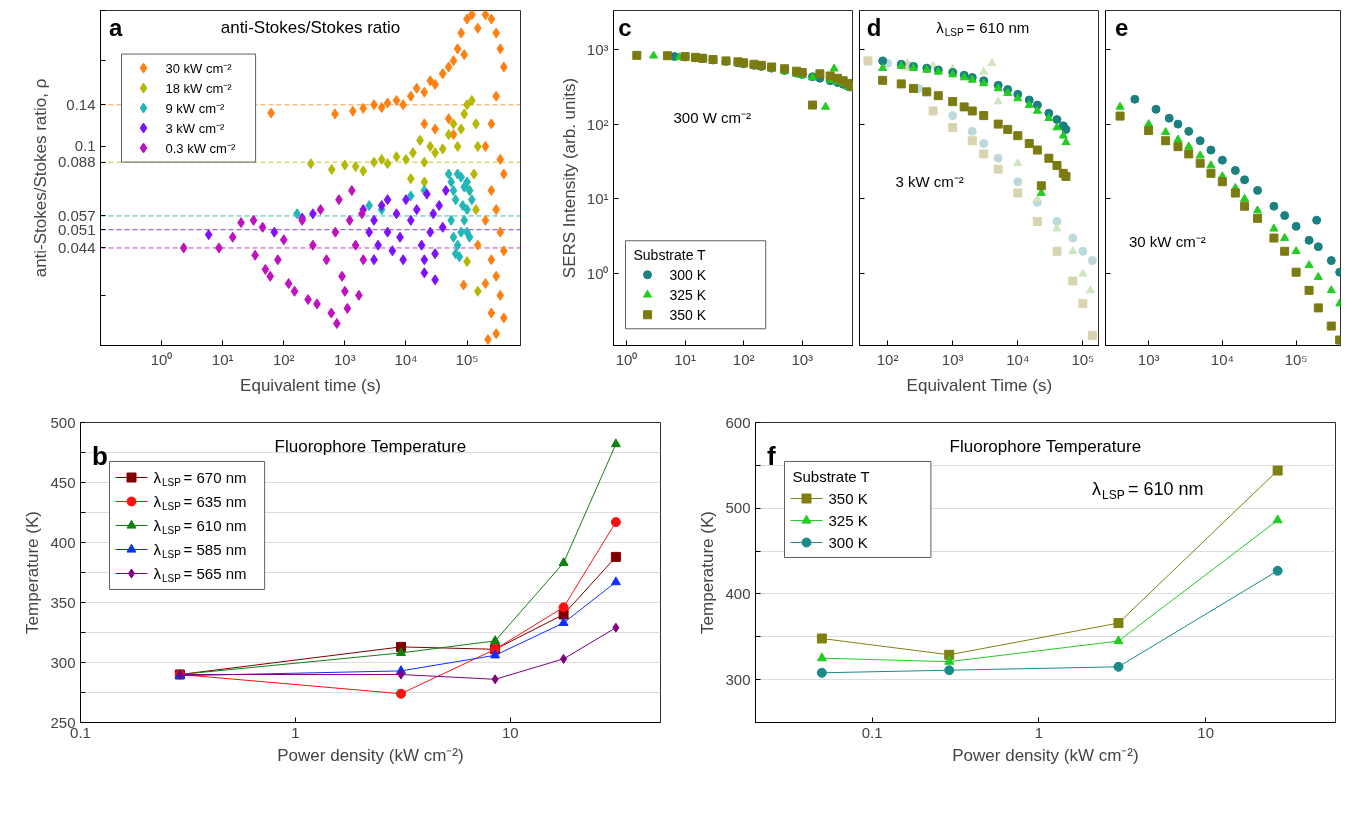 This screenshot has width=1352, height=823. Describe the element at coordinates (872, 732) in the screenshot. I see `x-tick-label: 0.1` at that location.